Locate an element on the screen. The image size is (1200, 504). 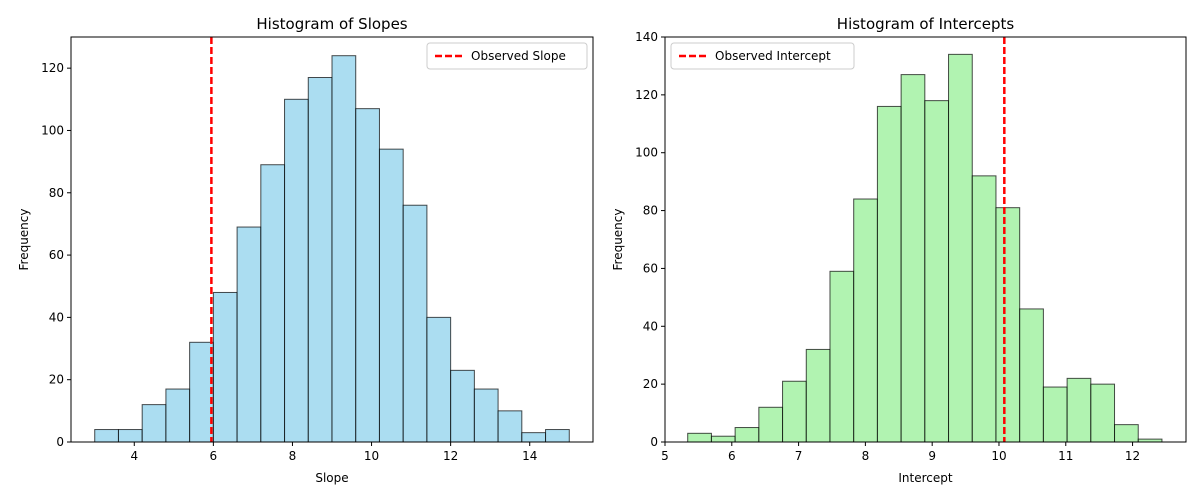
legend-label: Observed Slope is located at coordinates (518, 56).